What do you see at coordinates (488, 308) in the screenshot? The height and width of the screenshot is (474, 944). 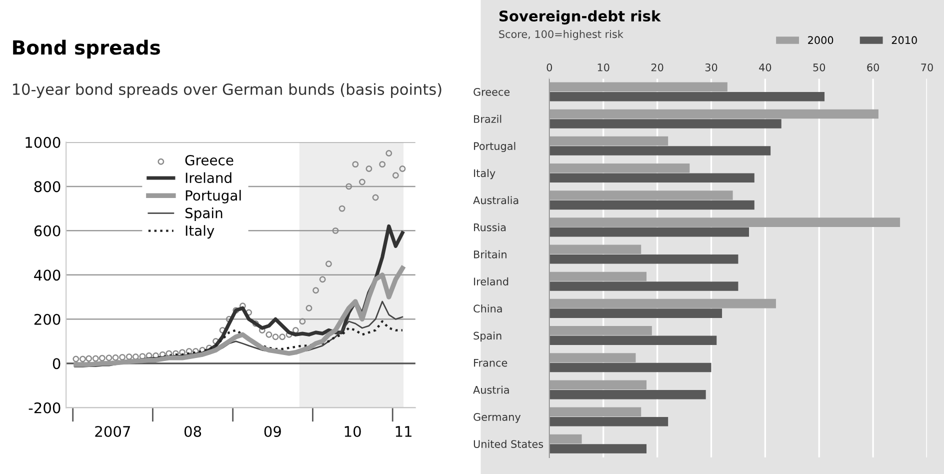 I see `y-tick-label: China` at bounding box center [488, 308].